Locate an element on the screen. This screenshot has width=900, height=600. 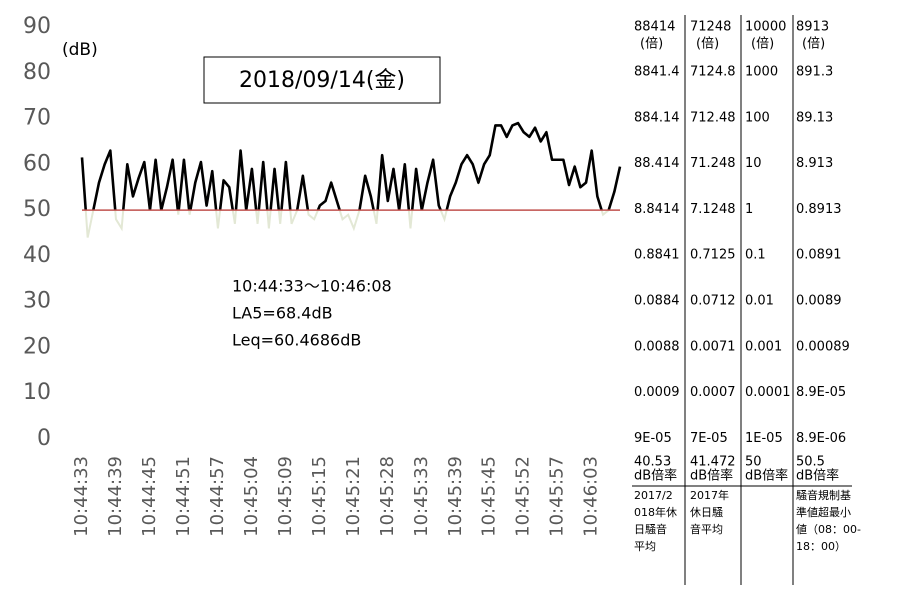
y-tick-label: 50 is located at coordinates (37, 209).